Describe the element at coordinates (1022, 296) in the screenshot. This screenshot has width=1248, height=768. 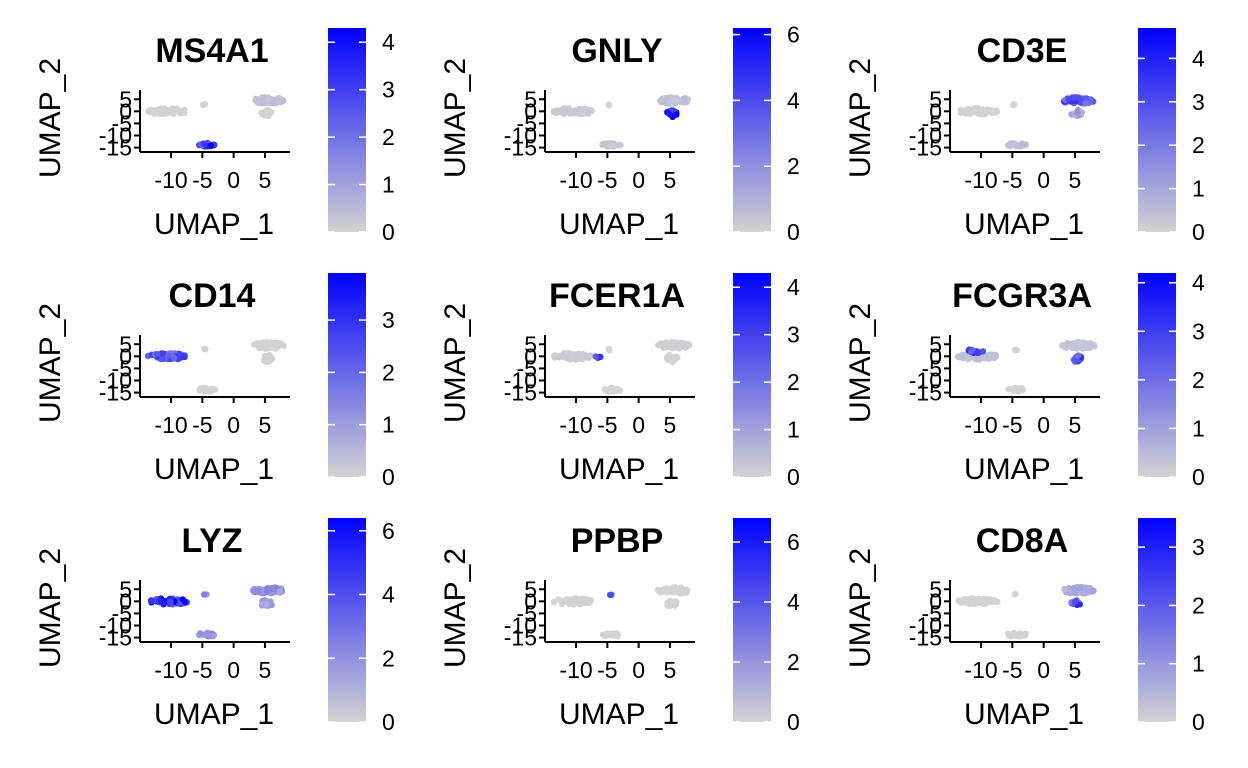
I see `panel-title: FCGR3A` at that location.